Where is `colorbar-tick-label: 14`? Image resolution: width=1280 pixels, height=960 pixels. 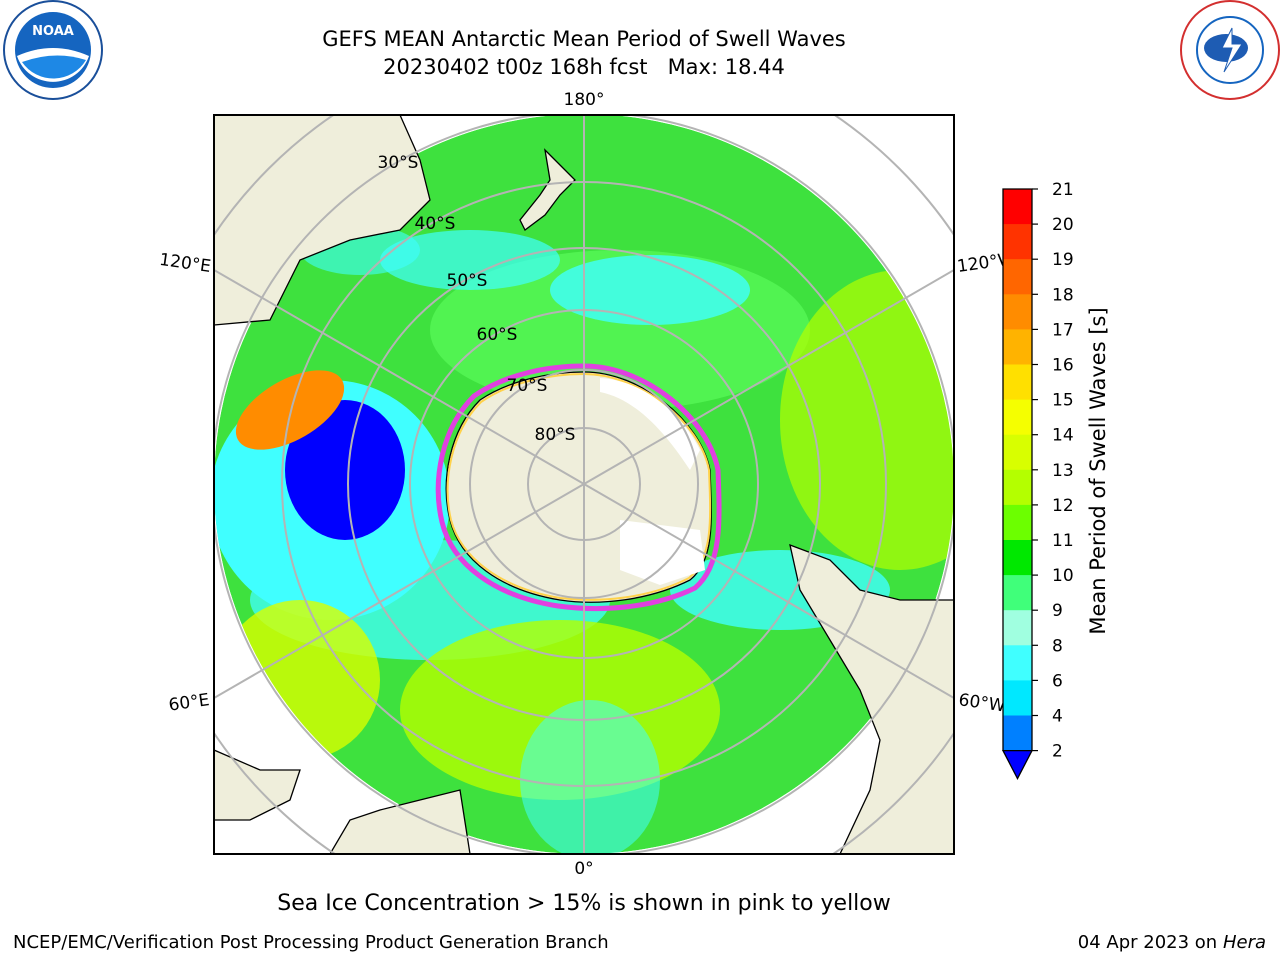
colorbar-tick-label: 14 is located at coordinates (1063, 436).